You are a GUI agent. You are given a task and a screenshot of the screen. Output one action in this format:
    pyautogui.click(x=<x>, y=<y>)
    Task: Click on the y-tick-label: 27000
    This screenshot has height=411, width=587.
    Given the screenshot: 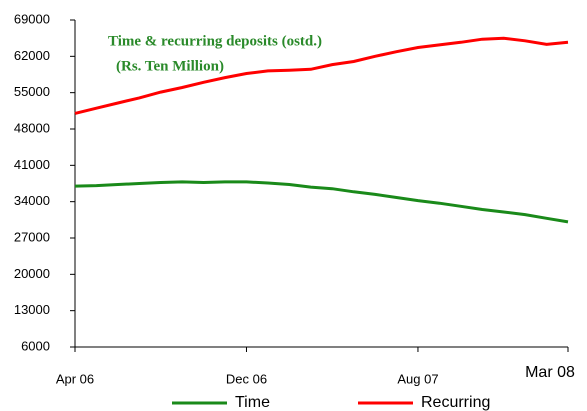 What is the action you would take?
    pyautogui.click(x=32, y=236)
    